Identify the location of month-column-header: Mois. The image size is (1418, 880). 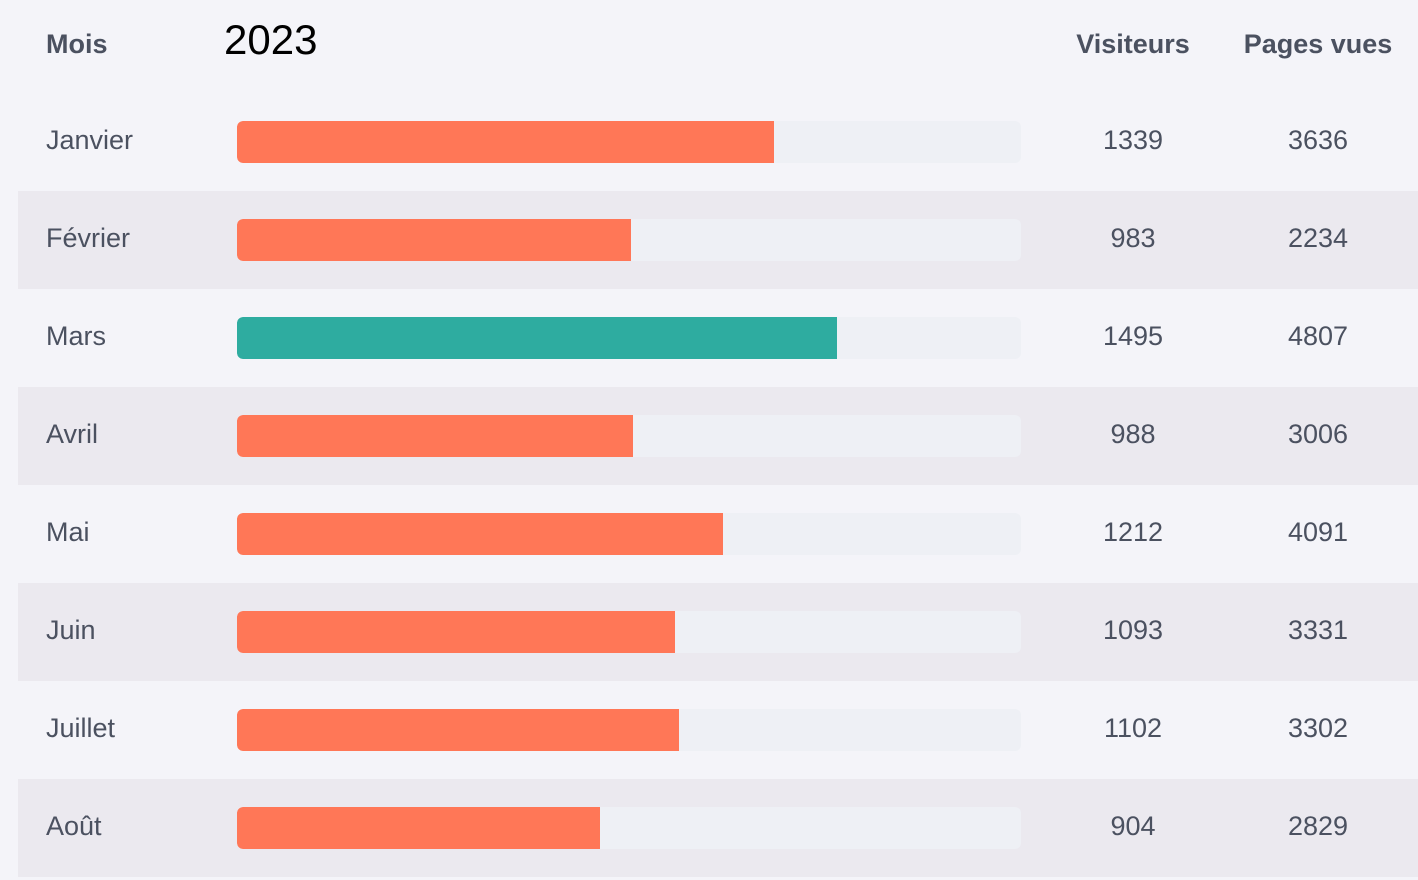
(77, 44).